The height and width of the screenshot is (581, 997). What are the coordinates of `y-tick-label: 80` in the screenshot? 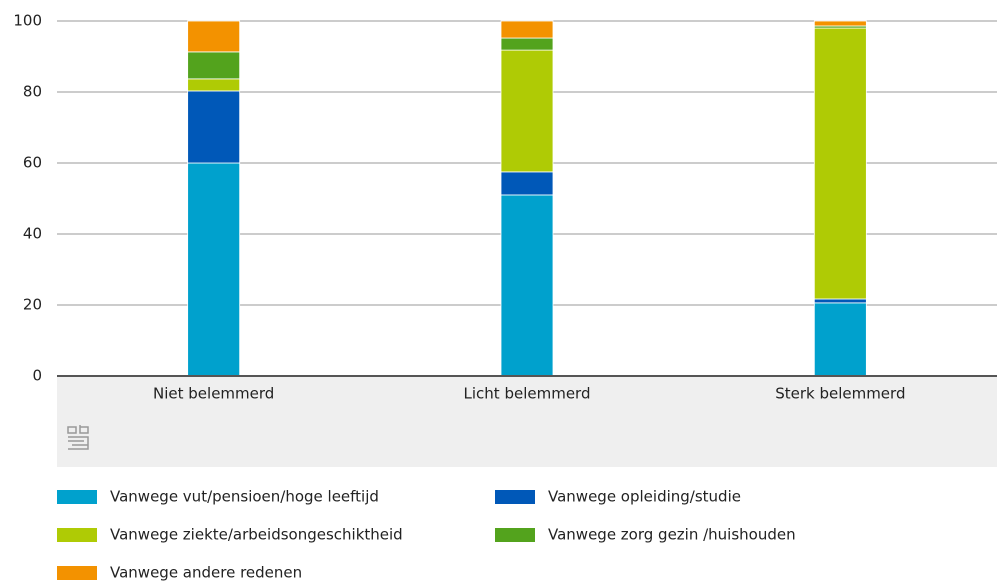 It's located at (32, 92).